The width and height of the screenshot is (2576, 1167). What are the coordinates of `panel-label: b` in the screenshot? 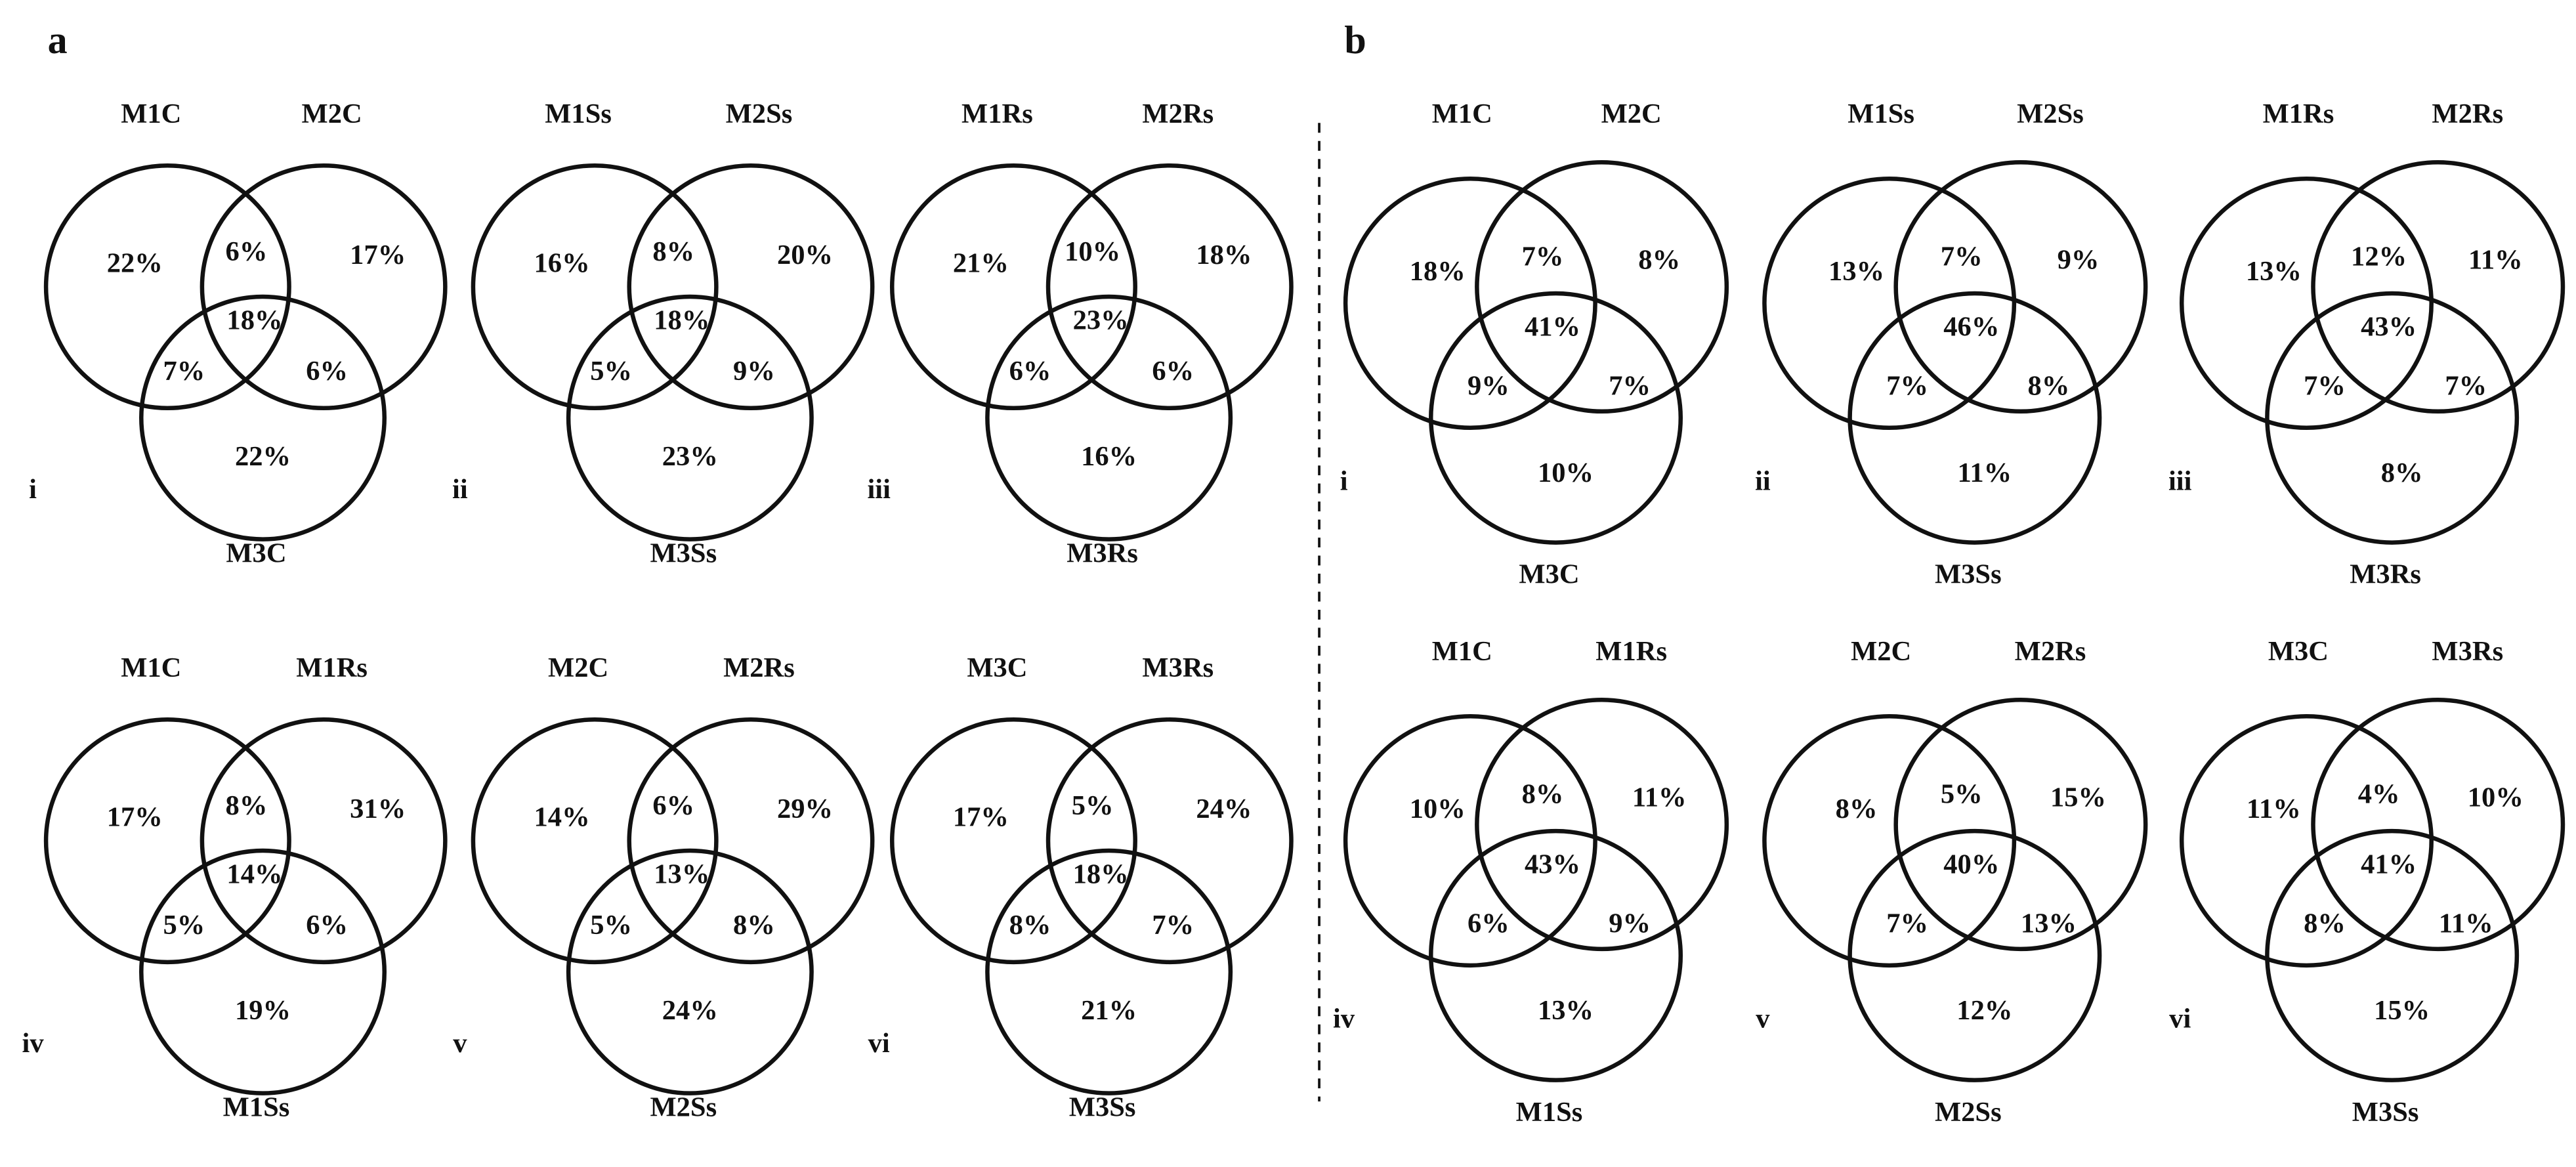 It's located at (1355, 40).